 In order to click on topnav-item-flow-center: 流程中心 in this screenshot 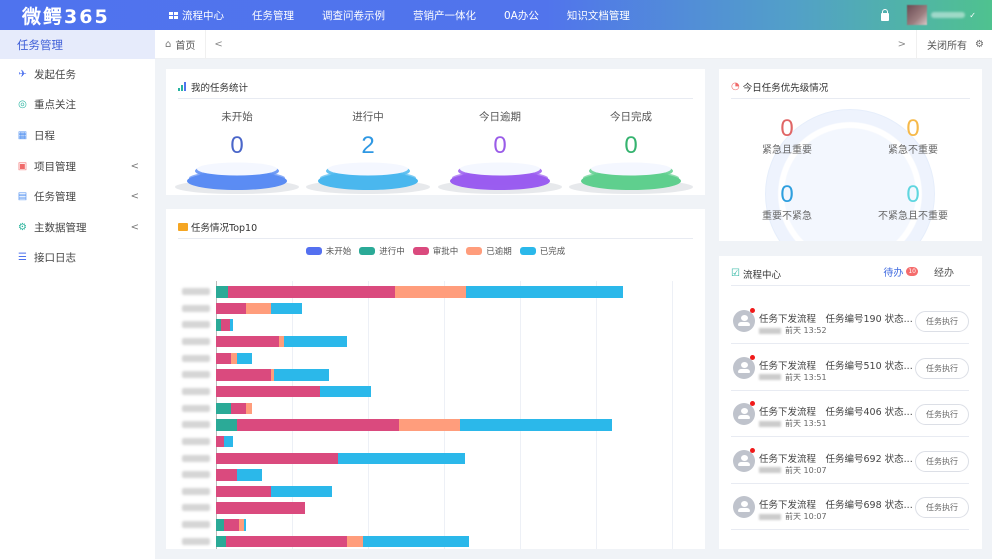, I will do `click(196, 15)`.